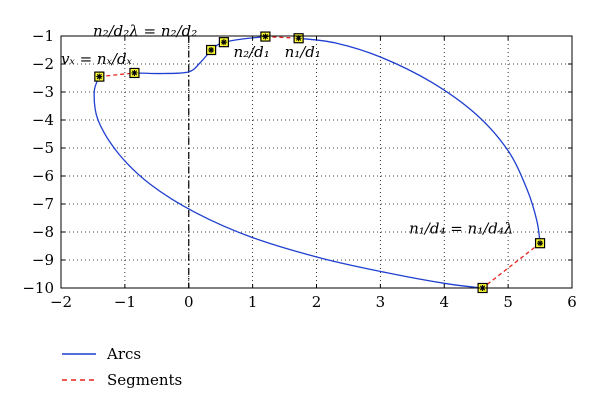 The width and height of the screenshot is (600, 412). Describe the element at coordinates (43, 120) in the screenshot. I see `y-tick-label: −4` at that location.